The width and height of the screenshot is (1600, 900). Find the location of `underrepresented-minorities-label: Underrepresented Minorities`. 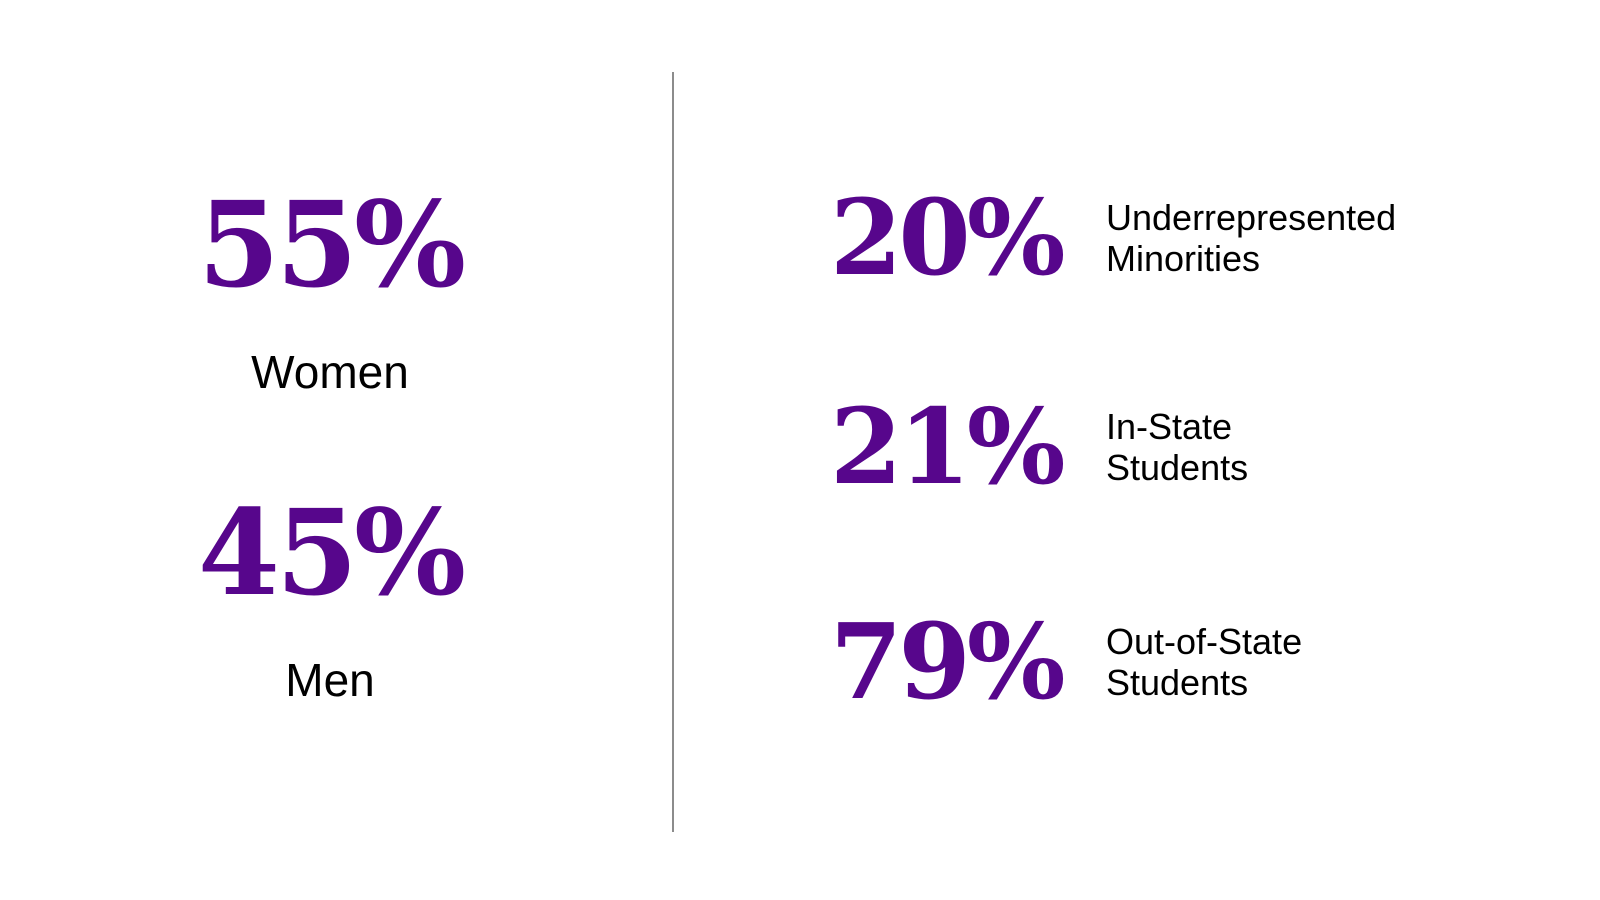

underrepresented-minorities-label: Underrepresented Minorities is located at coordinates (1251, 238).